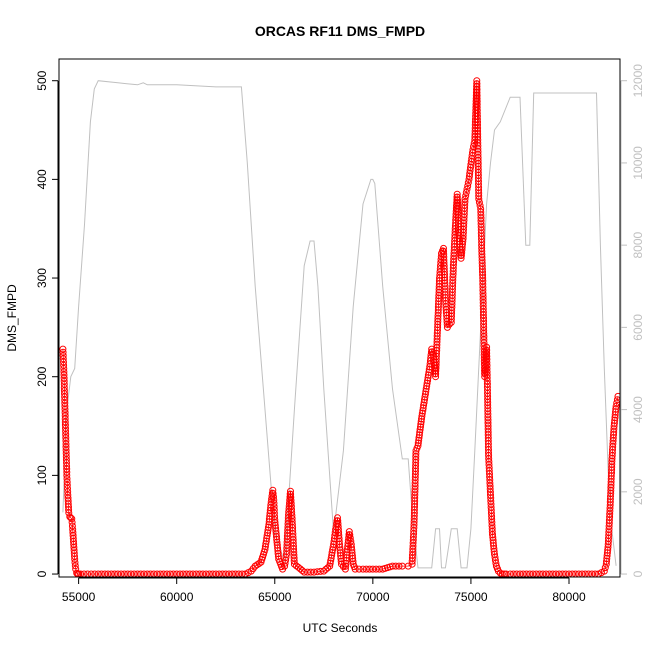  I want to click on y-tick-label: 300, so click(42, 278).